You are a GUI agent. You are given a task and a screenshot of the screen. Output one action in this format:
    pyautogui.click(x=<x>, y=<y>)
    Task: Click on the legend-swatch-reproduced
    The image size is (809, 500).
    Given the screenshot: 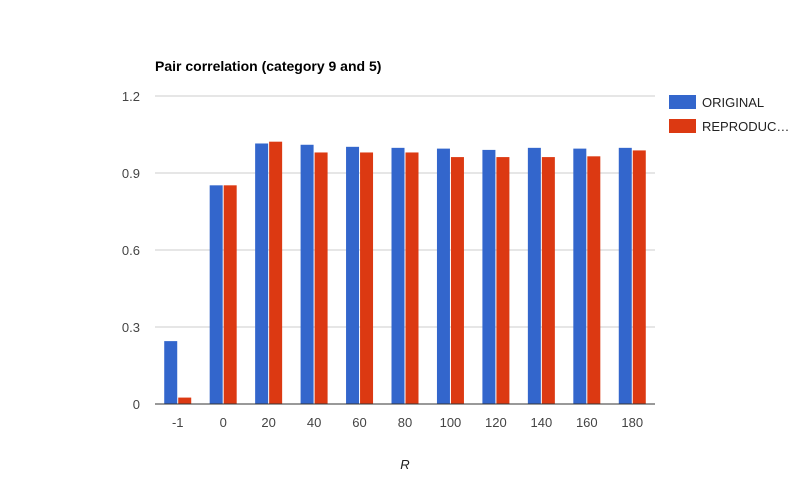 What is the action you would take?
    pyautogui.click(x=682, y=126)
    